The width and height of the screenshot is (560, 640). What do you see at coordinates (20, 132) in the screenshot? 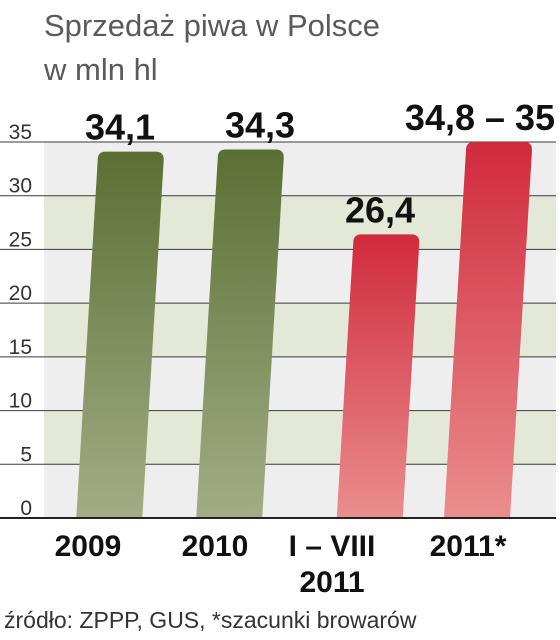
I see `y-tick-label: 35` at bounding box center [20, 132].